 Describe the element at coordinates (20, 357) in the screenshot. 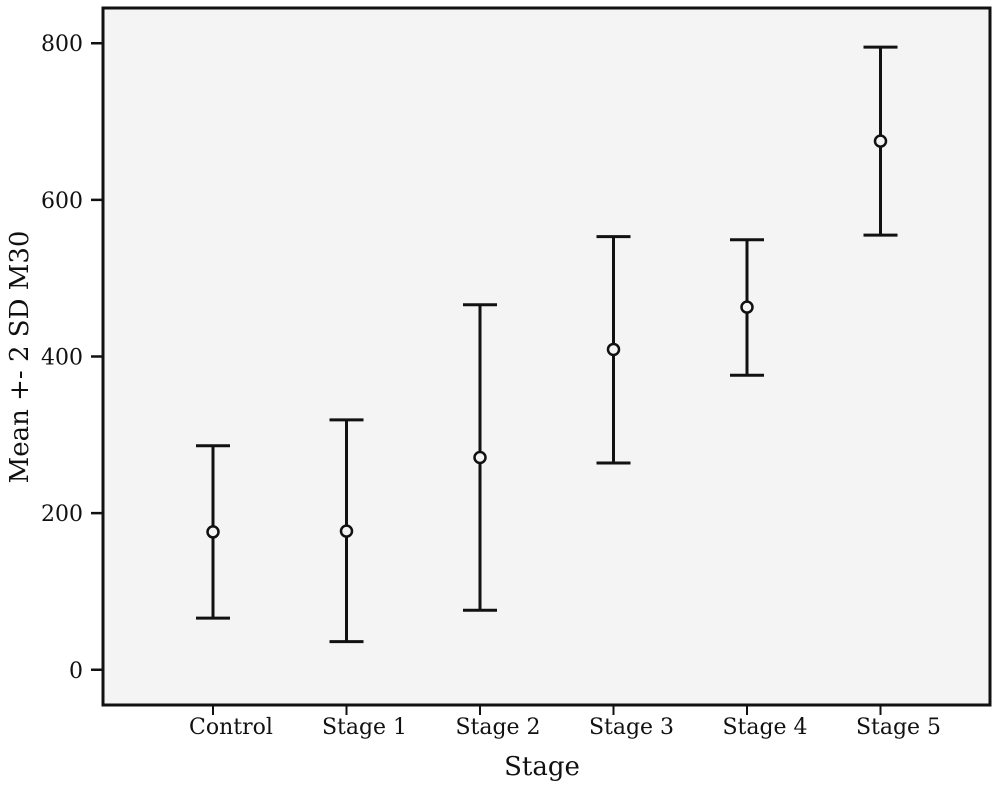

I see `y-axis-title: Mean +- 2 SD M30` at that location.